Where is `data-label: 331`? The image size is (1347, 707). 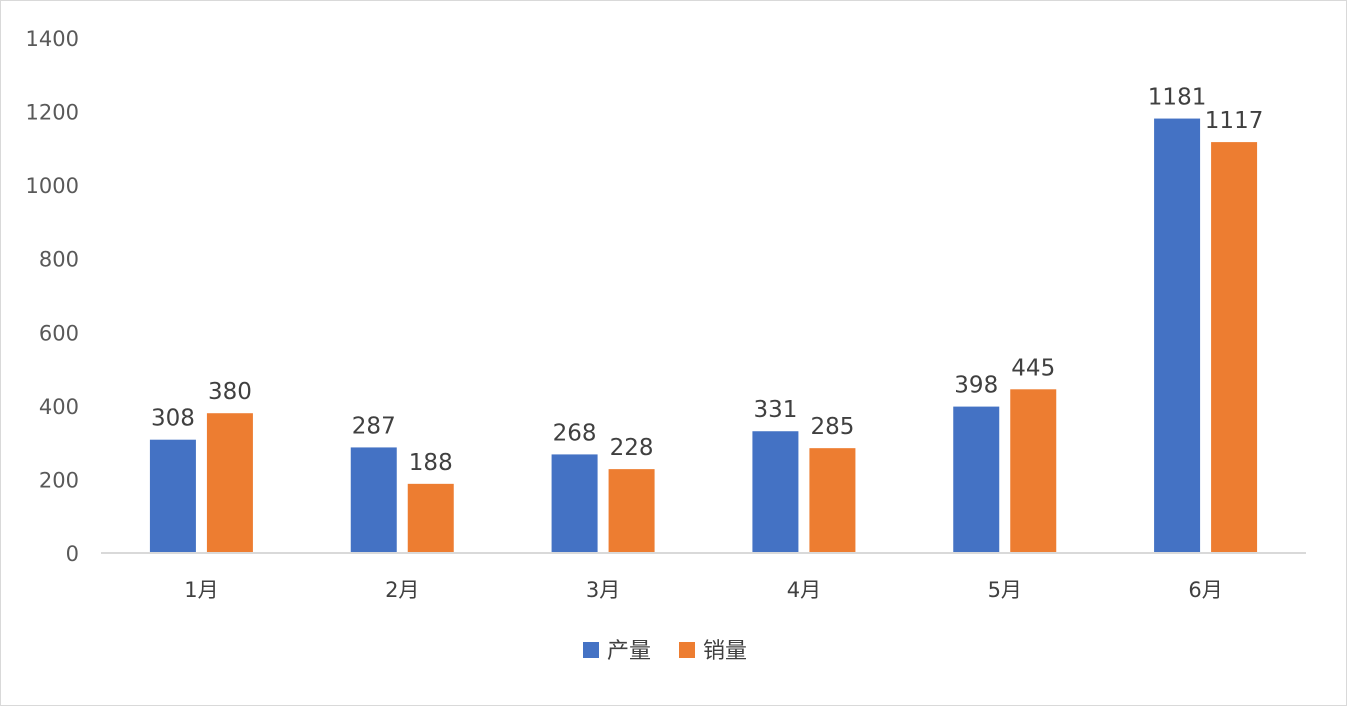 data-label: 331 is located at coordinates (775, 410).